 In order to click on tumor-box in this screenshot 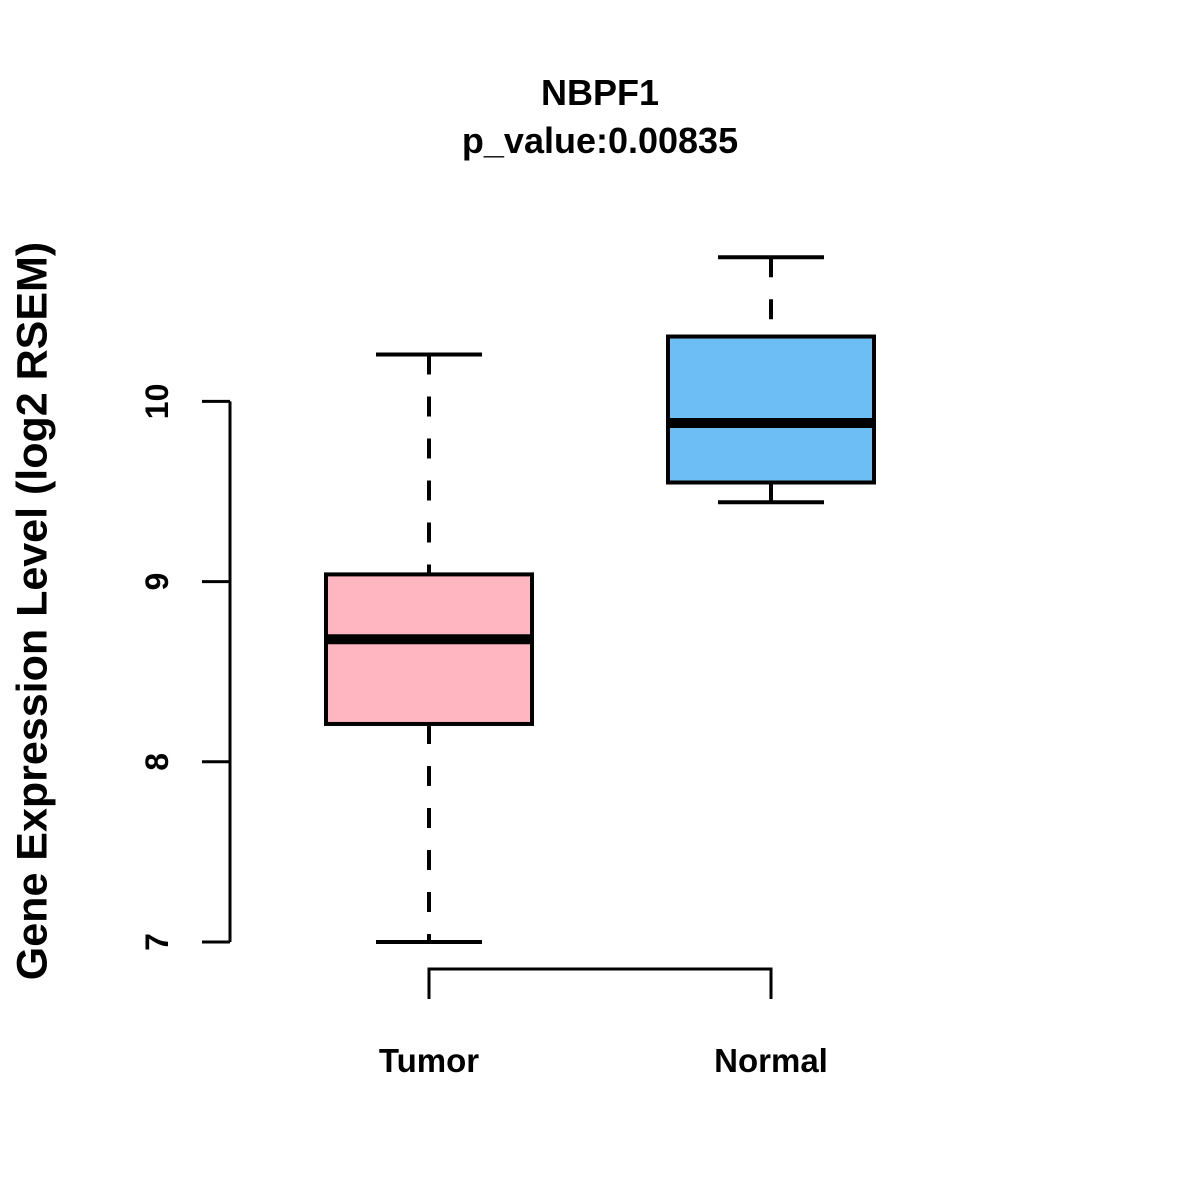, I will do `click(429, 649)`.